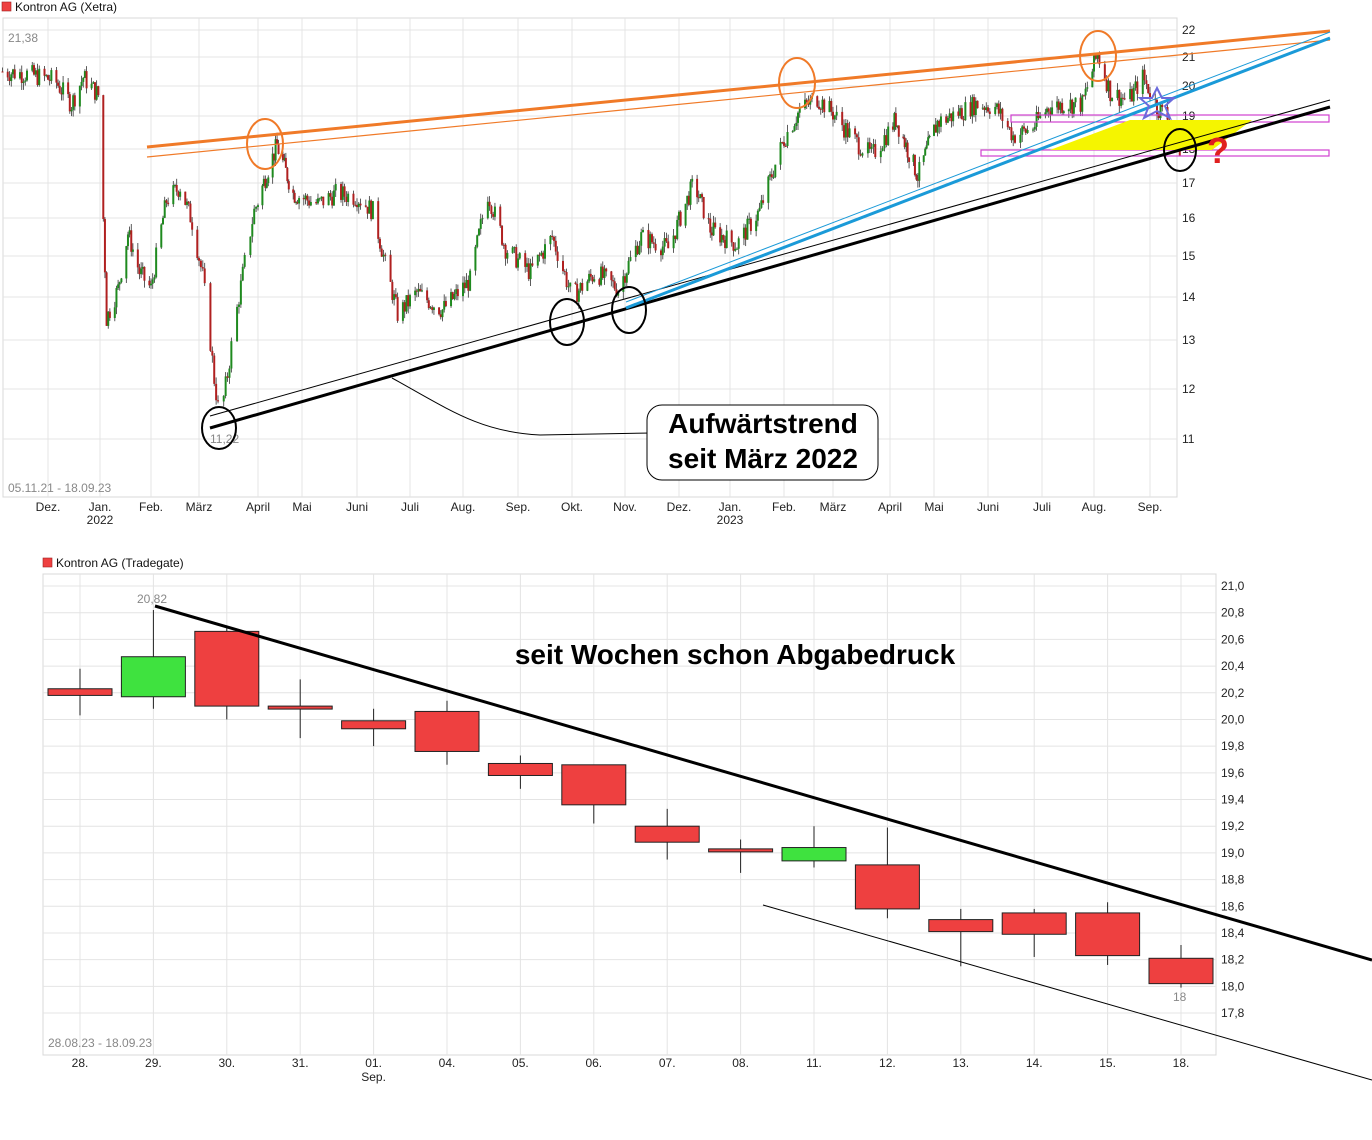 The width and height of the screenshot is (1372, 1140). I want to click on top-high-label: 21,38, so click(23, 38).